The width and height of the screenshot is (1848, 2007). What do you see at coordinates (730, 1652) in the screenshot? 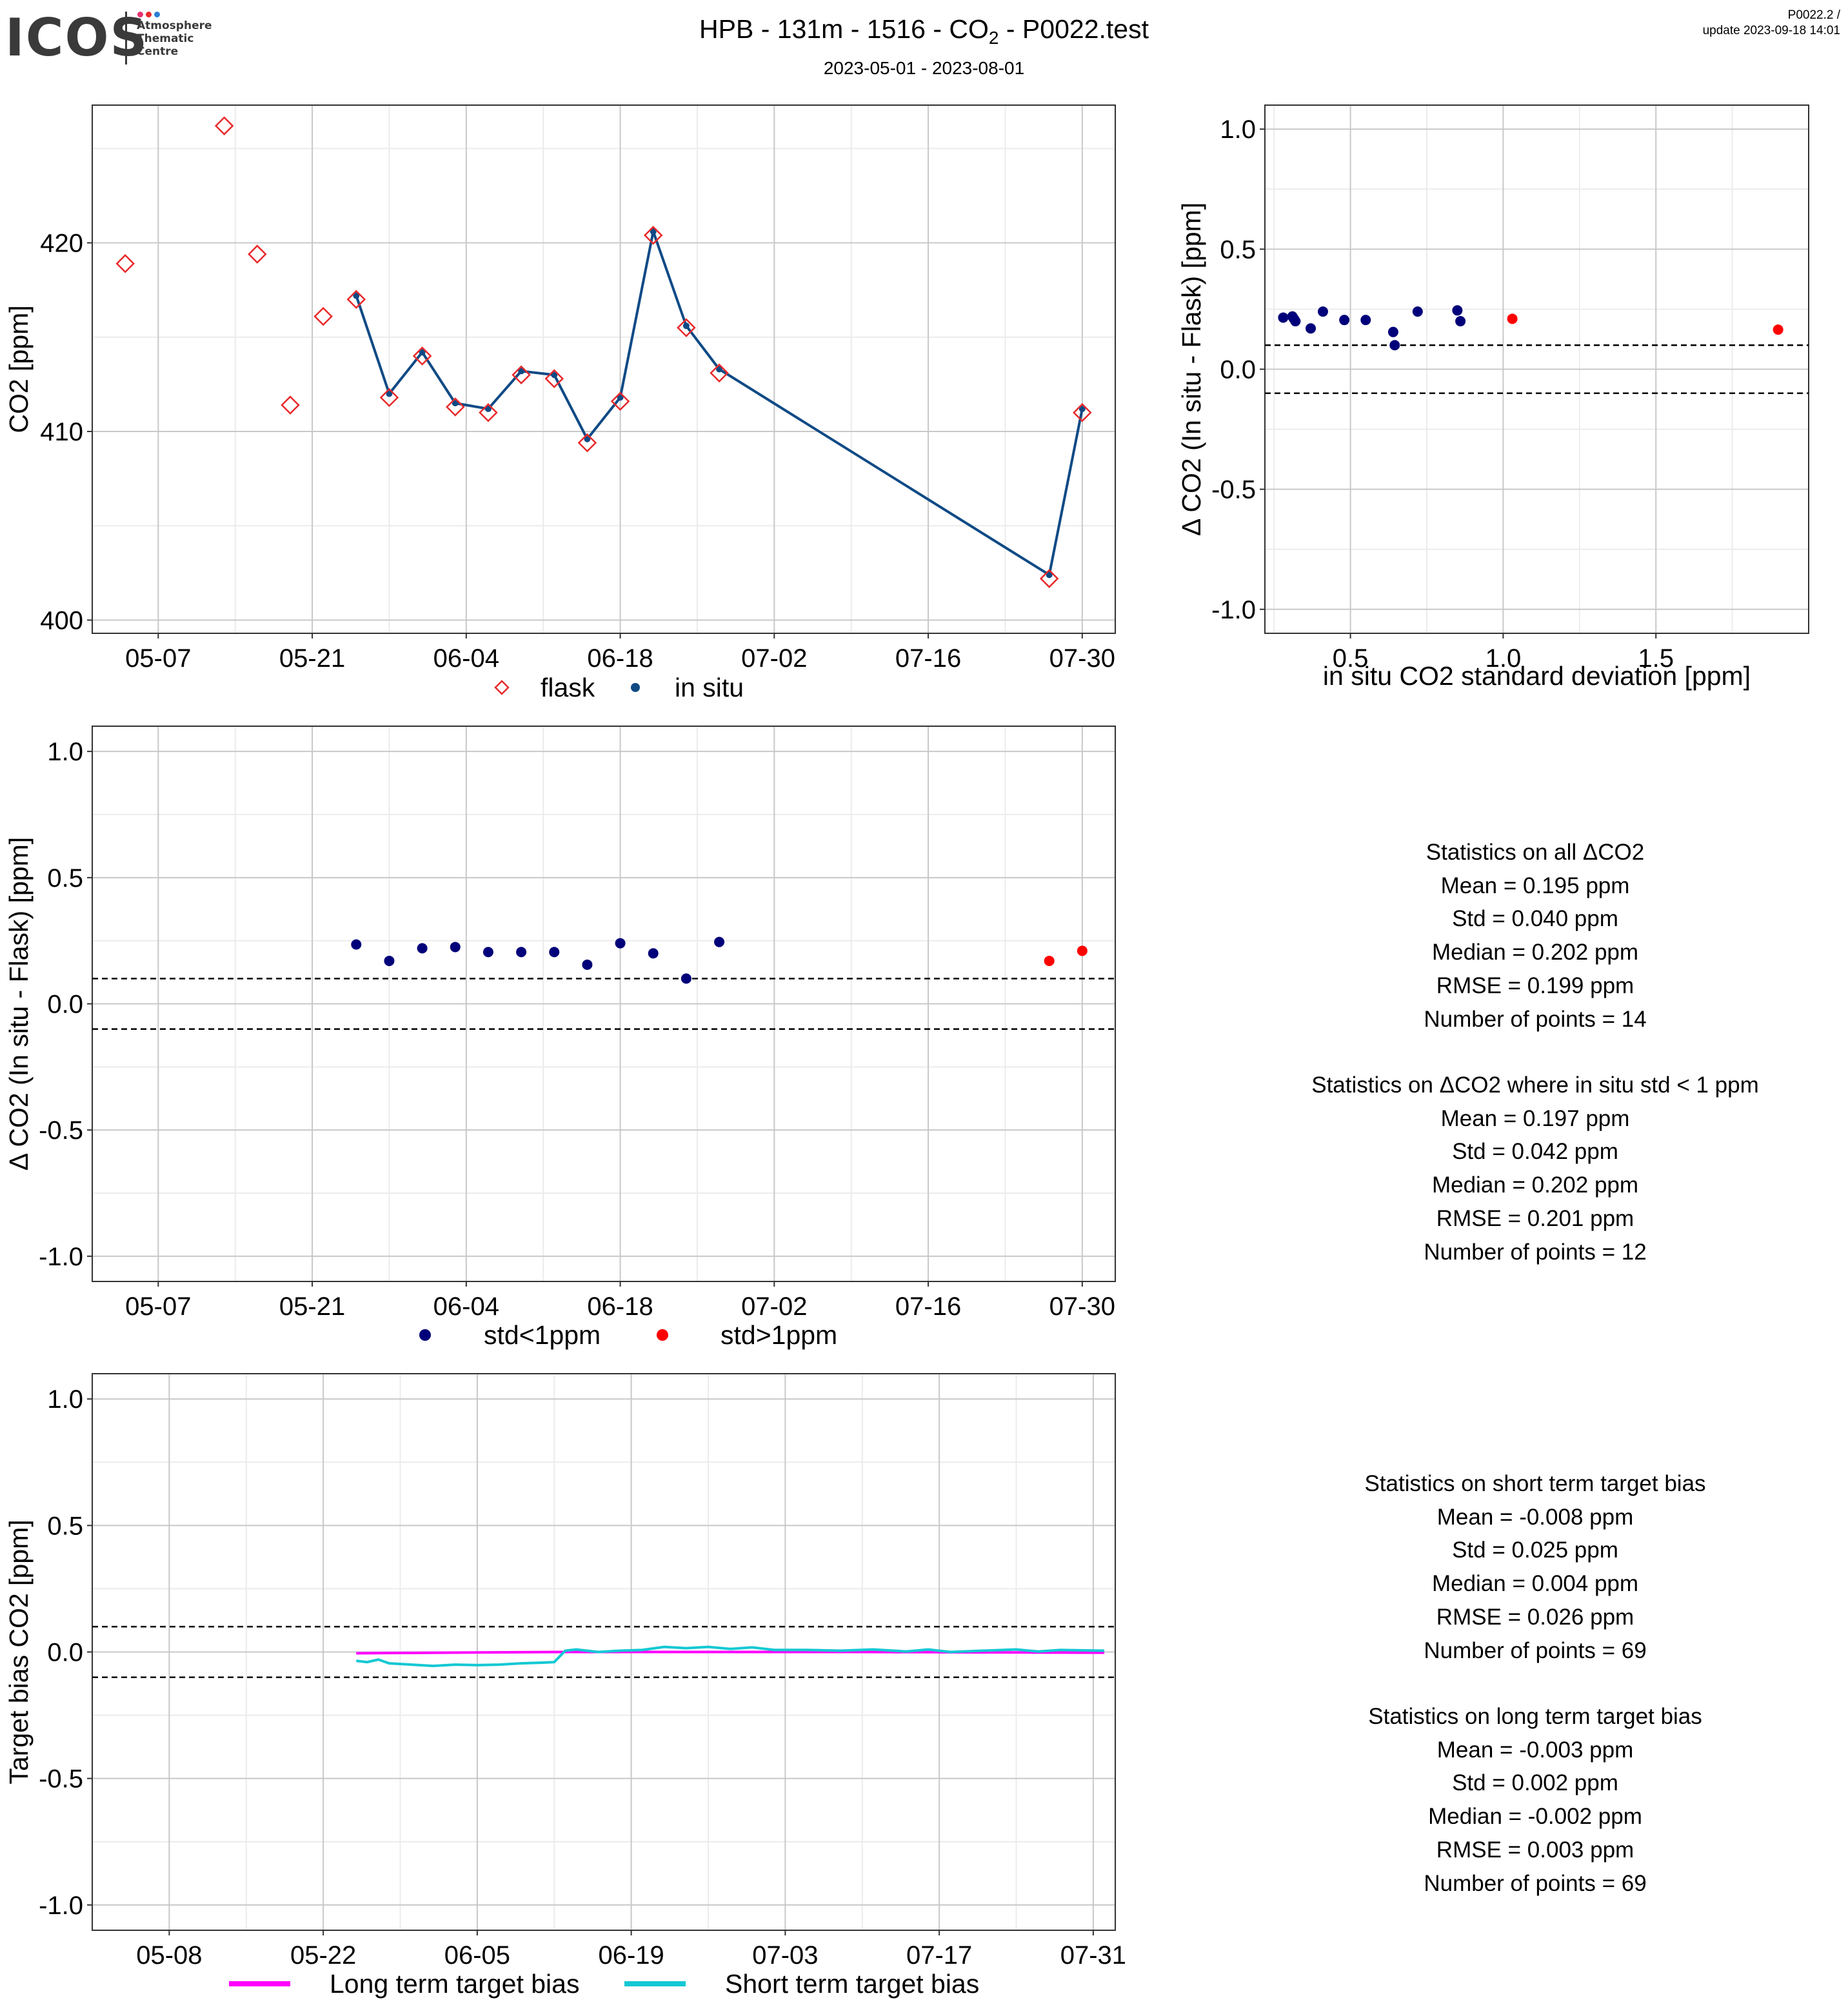
I see `long-term-bias-line` at bounding box center [730, 1652].